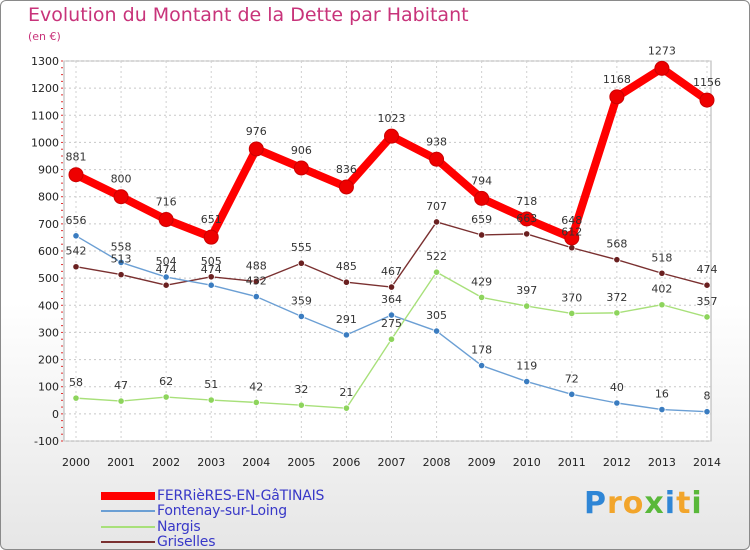 The image size is (750, 550). What do you see at coordinates (572, 462) in the screenshot?
I see `x-tick-label: 2011` at bounding box center [572, 462].